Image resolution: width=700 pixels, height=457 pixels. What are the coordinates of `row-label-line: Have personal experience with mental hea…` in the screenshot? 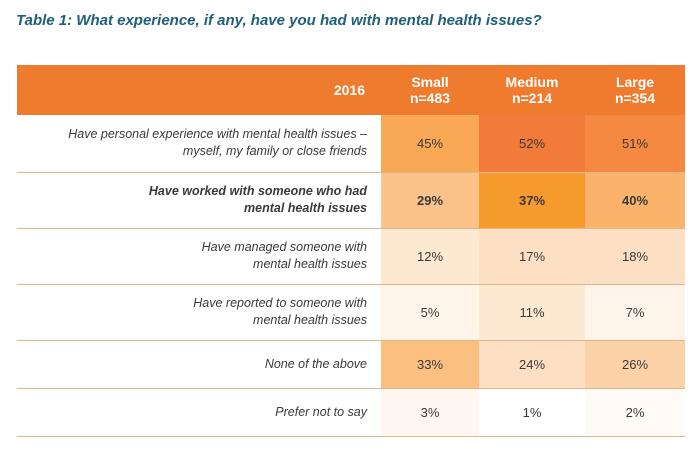 It's located at (217, 134).